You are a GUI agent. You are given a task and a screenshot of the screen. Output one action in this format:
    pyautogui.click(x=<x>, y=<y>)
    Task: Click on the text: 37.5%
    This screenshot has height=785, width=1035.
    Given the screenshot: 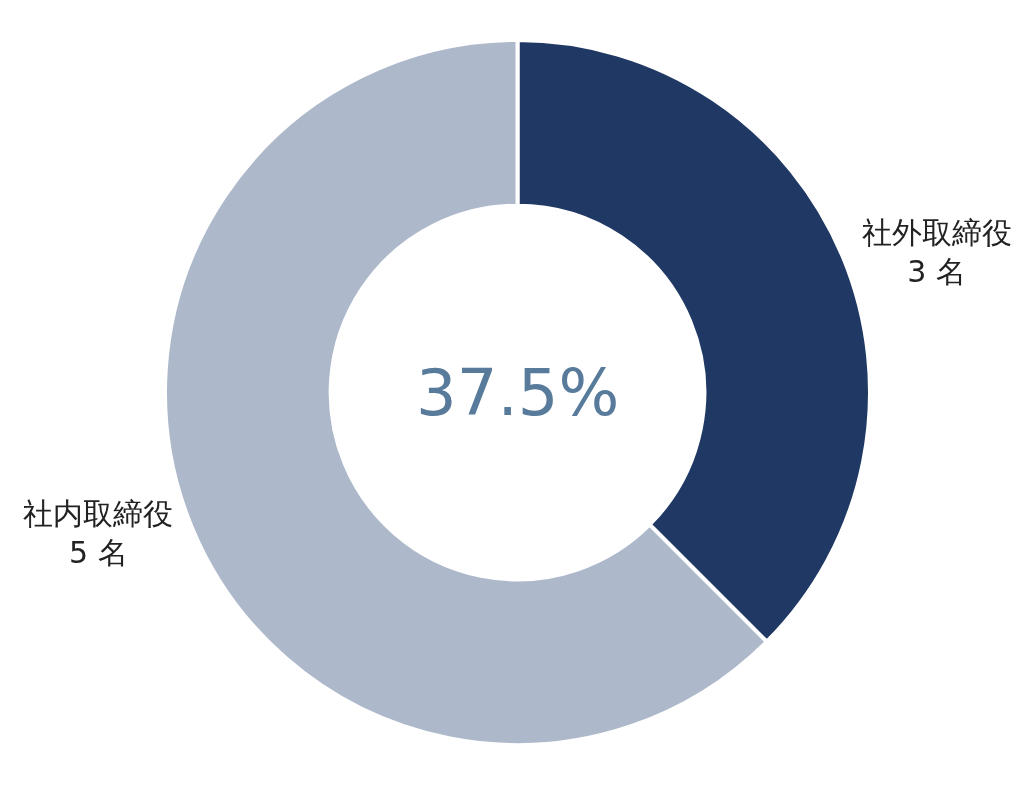 What is the action you would take?
    pyautogui.click(x=518, y=393)
    